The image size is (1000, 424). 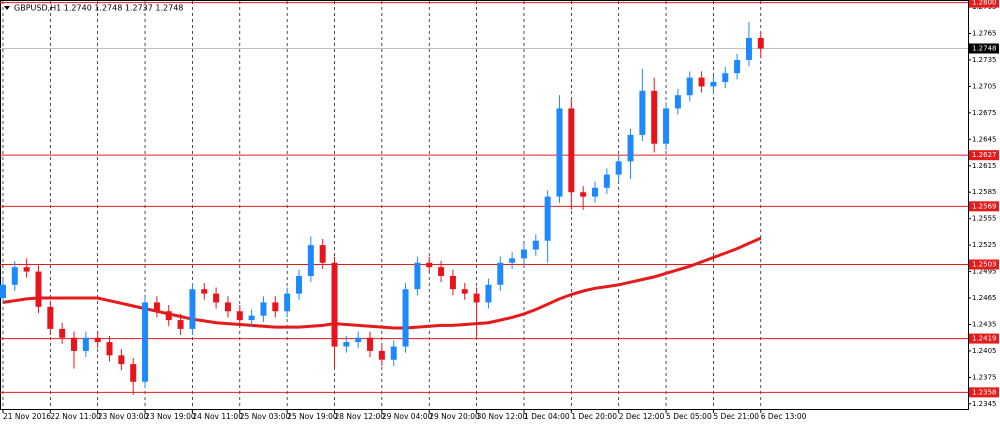 What do you see at coordinates (984, 166) in the screenshot?
I see `y-tick-label: 1.2615` at bounding box center [984, 166].